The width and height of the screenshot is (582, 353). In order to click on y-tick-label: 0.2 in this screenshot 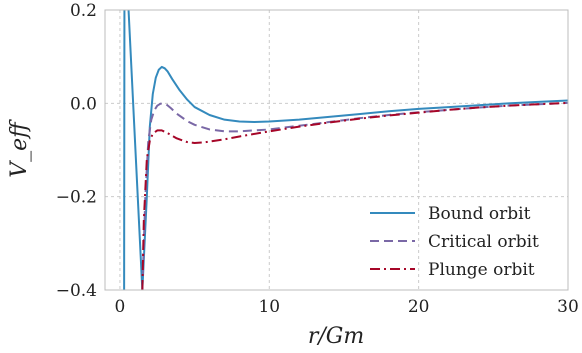, I will do `click(83, 11)`.